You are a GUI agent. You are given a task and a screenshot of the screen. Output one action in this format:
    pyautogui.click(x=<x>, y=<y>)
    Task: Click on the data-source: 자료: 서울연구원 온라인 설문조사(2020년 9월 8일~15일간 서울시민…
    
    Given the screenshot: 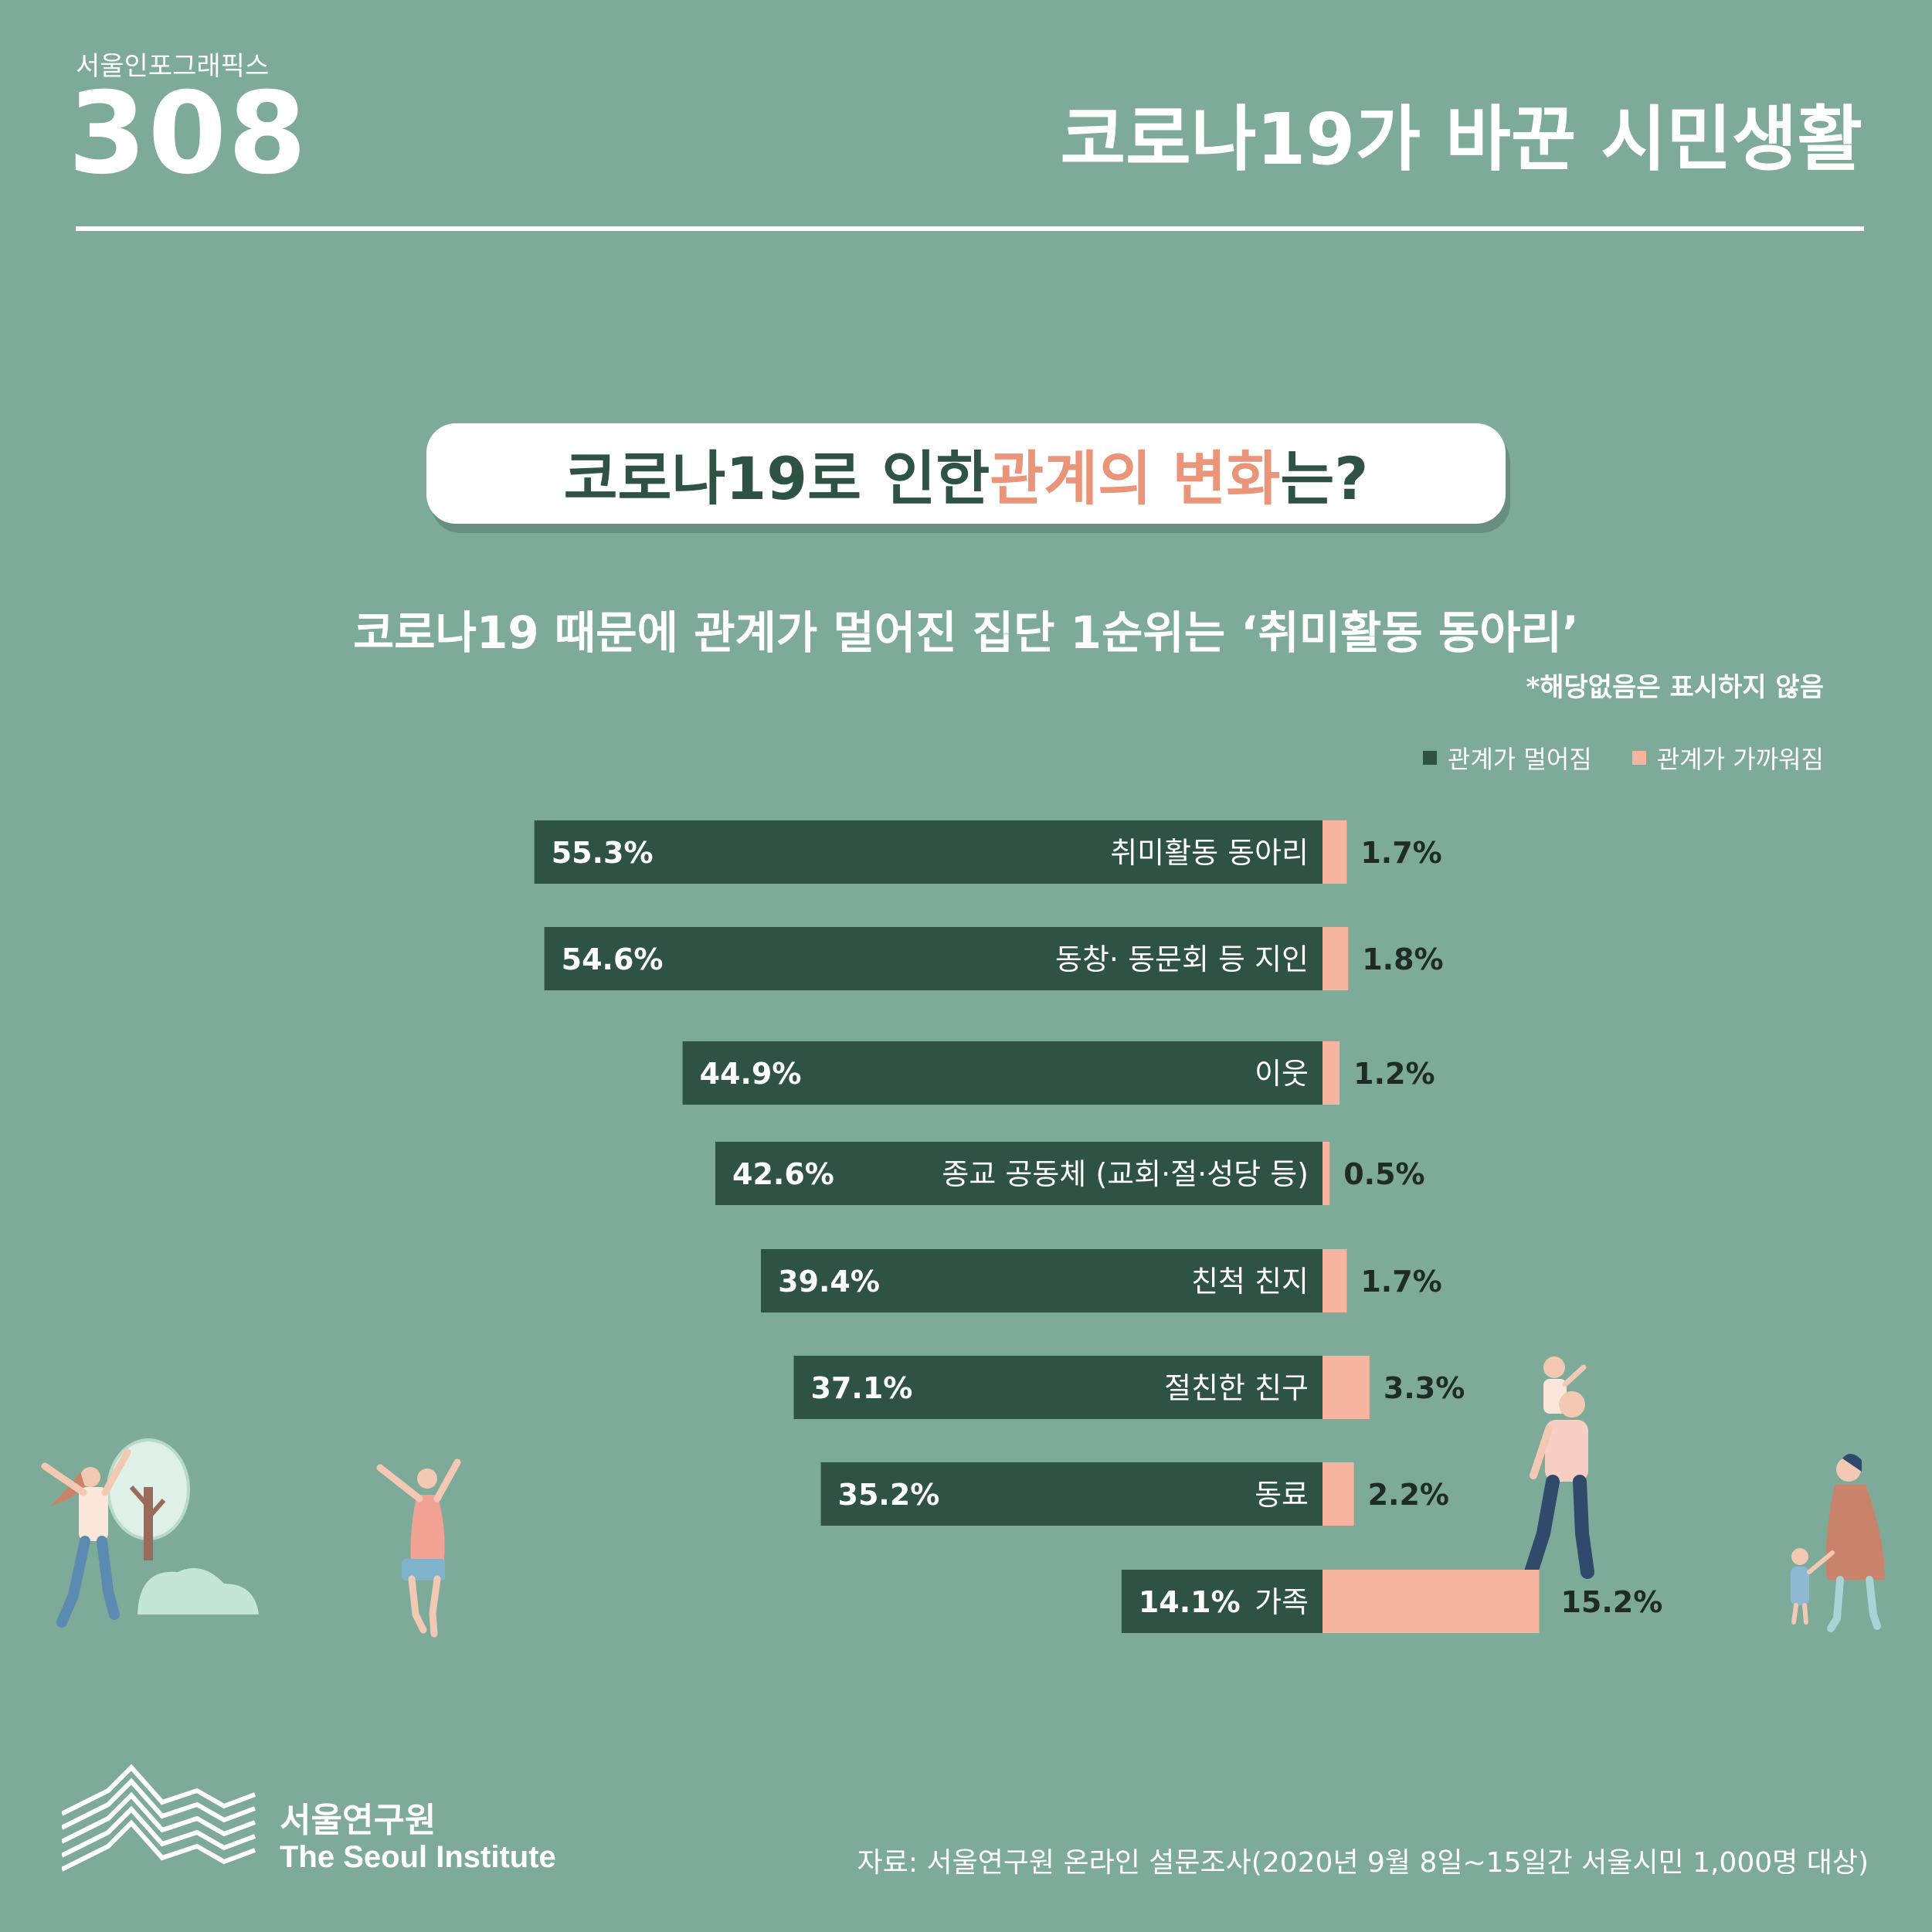 What is the action you would take?
    pyautogui.click(x=1363, y=1863)
    